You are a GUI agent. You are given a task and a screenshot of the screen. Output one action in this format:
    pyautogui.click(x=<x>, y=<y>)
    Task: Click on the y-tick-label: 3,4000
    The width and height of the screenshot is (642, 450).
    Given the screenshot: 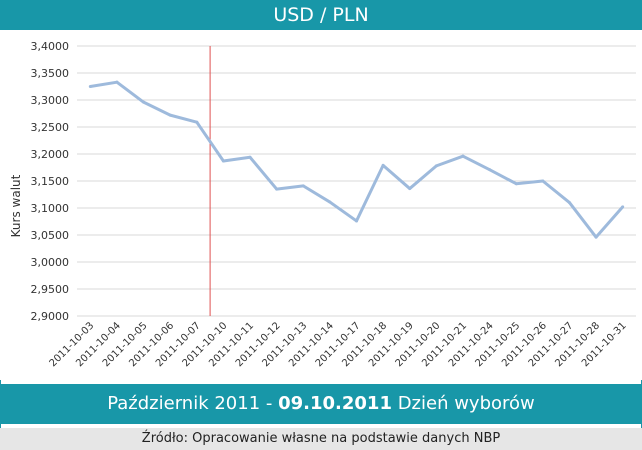 What is the action you would take?
    pyautogui.click(x=50, y=46)
    